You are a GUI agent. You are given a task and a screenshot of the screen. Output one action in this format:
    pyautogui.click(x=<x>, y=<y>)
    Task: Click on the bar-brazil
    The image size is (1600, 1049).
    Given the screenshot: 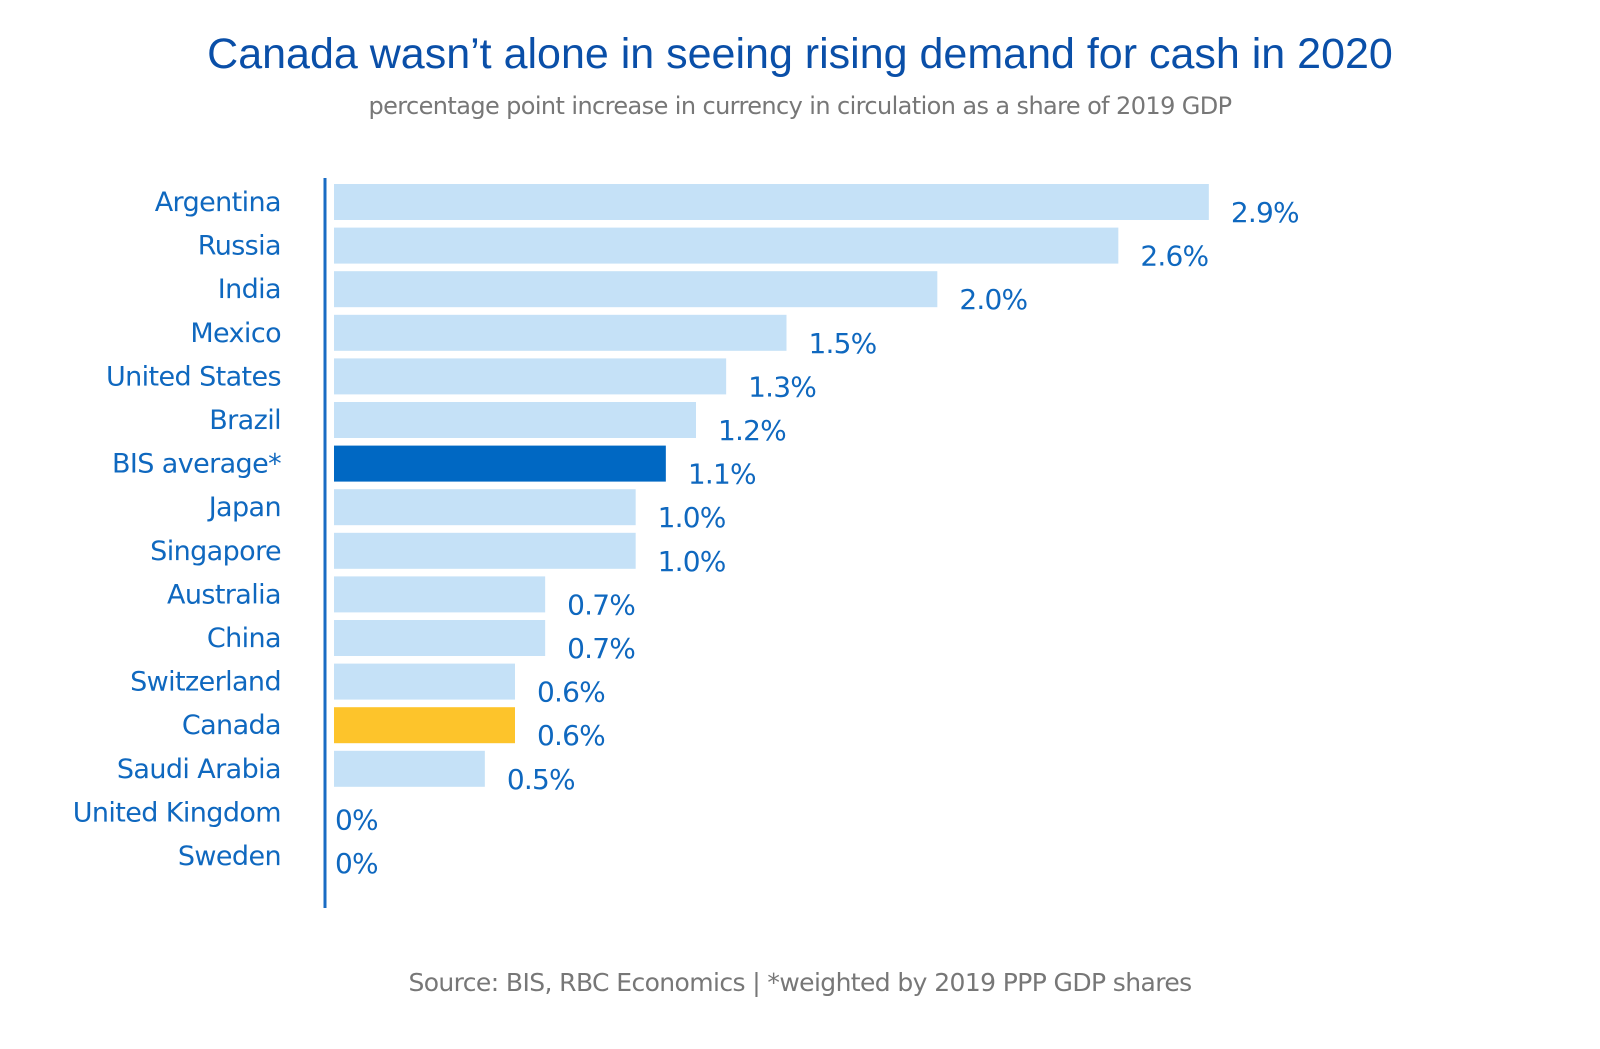 What is the action you would take?
    pyautogui.click(x=515, y=420)
    